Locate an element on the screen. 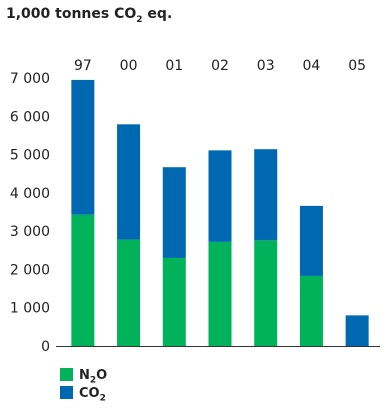 Image resolution: width=382 pixels, height=408 pixels. y-tick-label: 5 000 is located at coordinates (30, 156).